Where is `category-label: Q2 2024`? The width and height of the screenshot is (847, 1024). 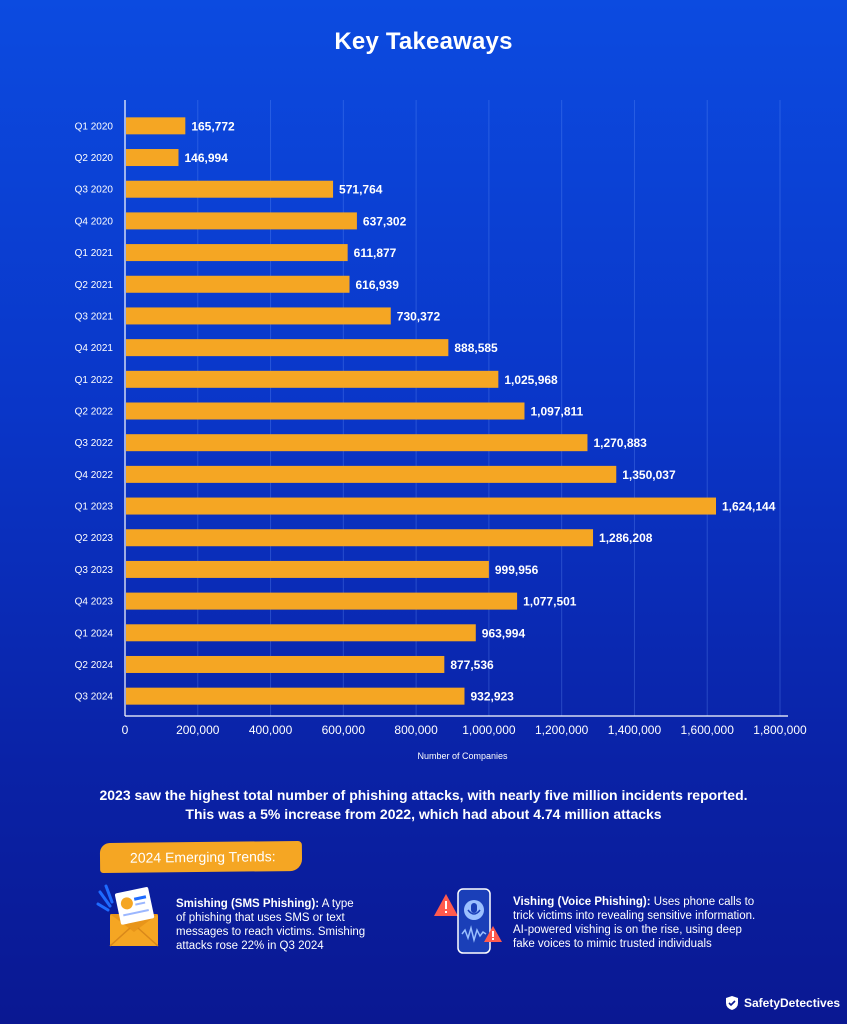 category-label: Q2 2024 is located at coordinates (94, 665).